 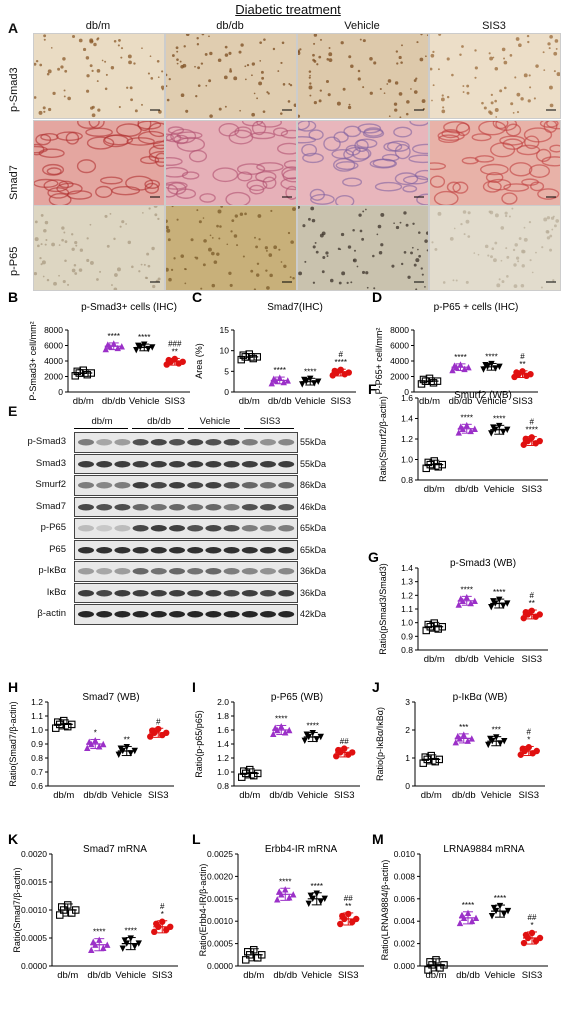 I want to click on y-tick-label: 1.6, so click(x=407, y=398).